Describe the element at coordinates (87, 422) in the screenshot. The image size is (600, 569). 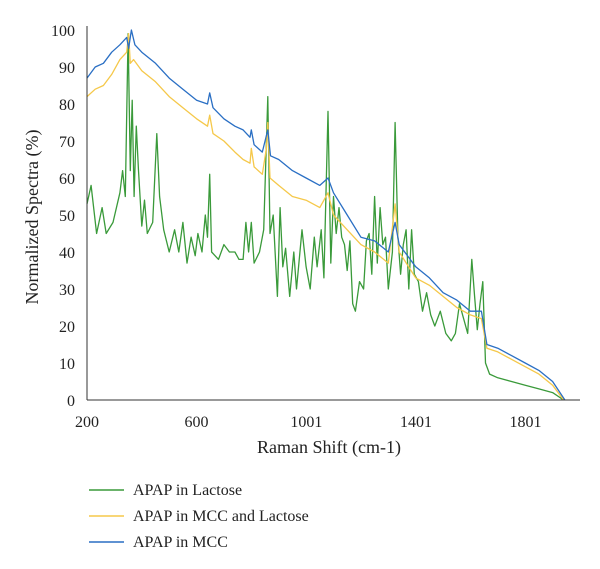
I see `x-tick-label: 200` at that location.